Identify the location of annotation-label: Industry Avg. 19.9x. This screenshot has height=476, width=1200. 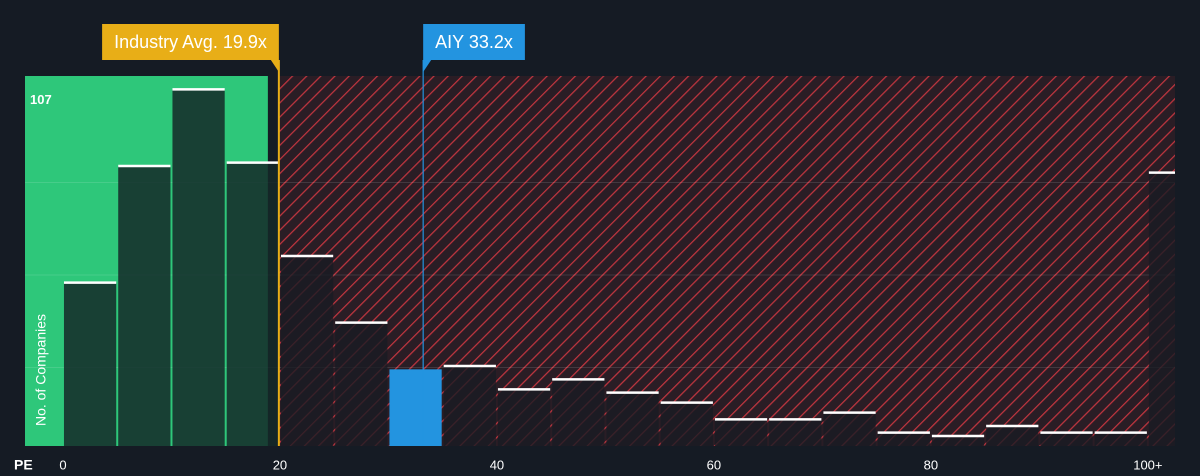
(190, 42).